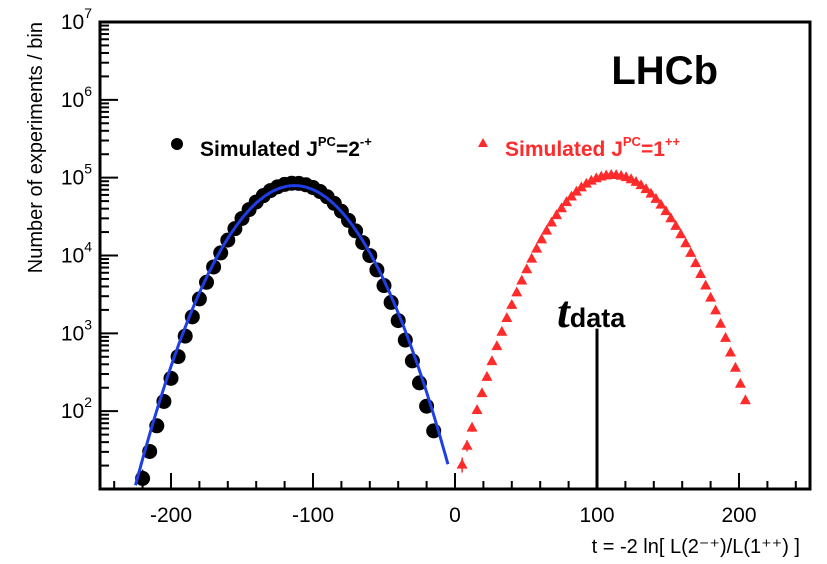  What do you see at coordinates (76, 97) in the screenshot?
I see `y-tick-label: 10⁶` at bounding box center [76, 97].